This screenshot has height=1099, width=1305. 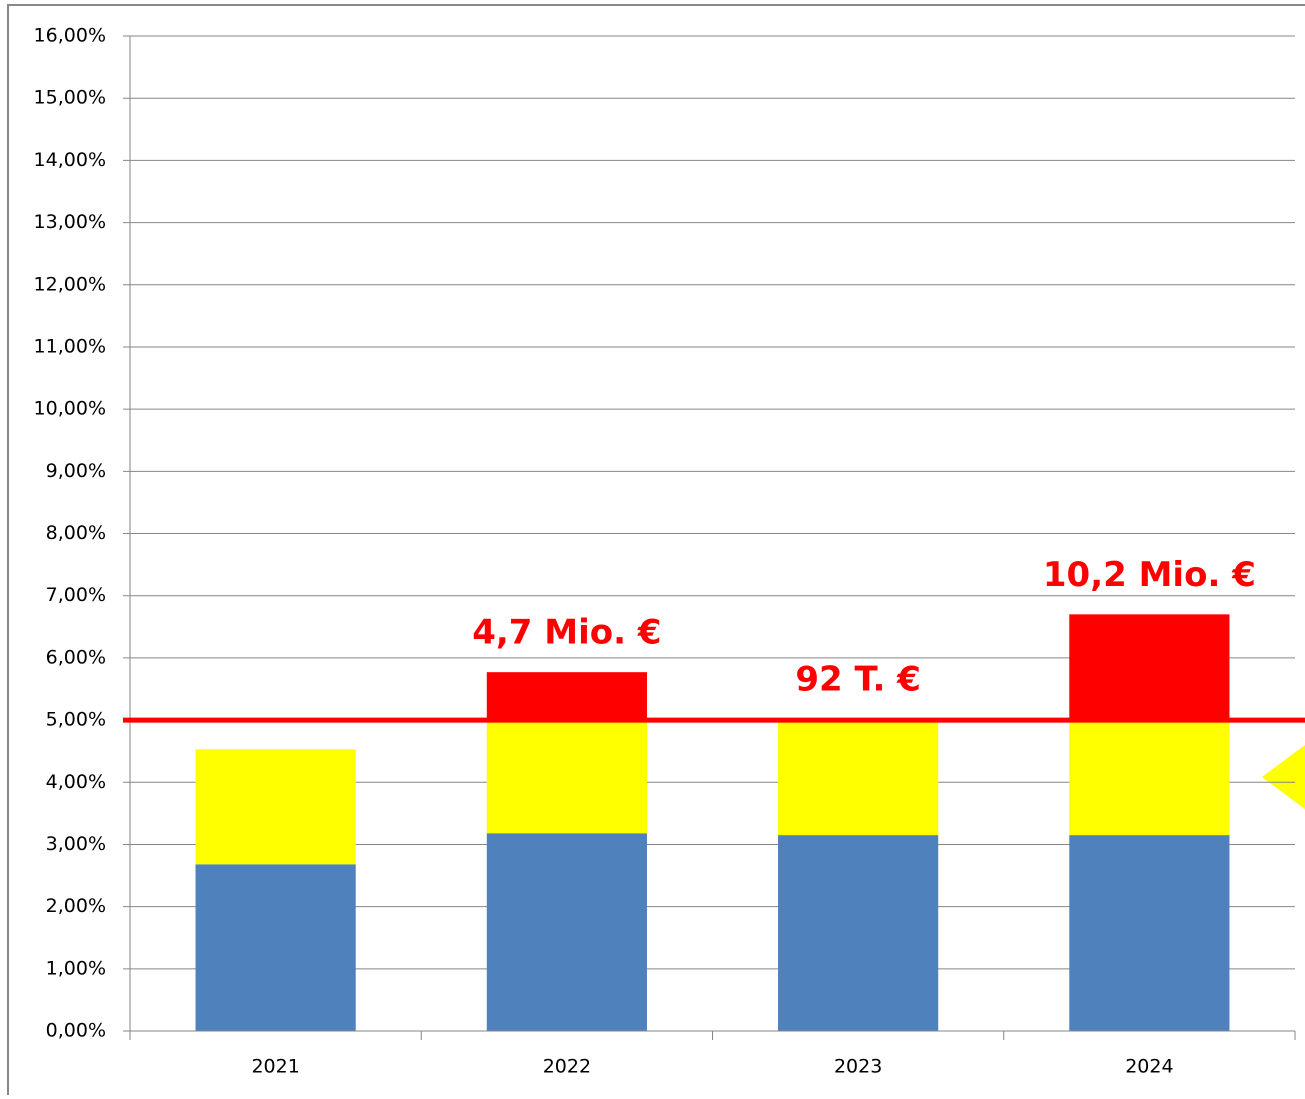 What do you see at coordinates (1283, 777) in the screenshot?
I see `arrow-icon` at bounding box center [1283, 777].